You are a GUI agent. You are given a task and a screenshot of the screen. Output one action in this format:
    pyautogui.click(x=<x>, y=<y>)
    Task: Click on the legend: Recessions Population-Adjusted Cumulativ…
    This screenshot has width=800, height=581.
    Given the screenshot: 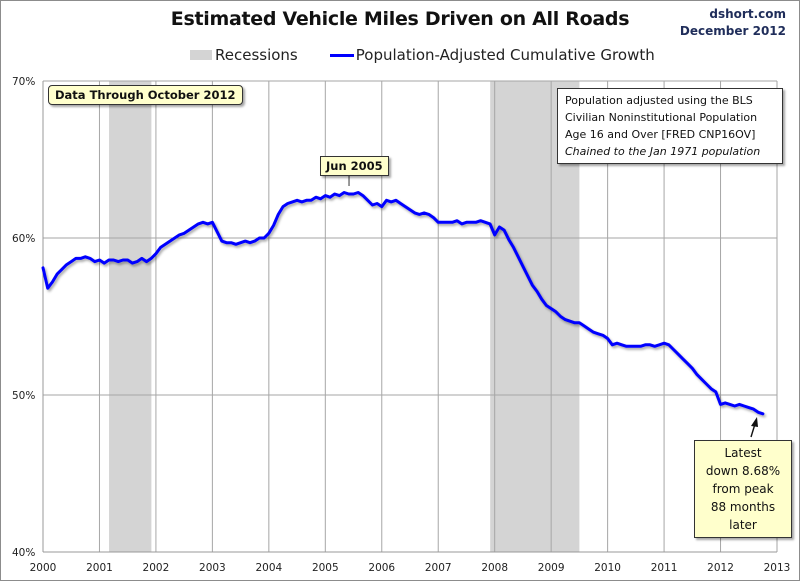 What is the action you would take?
    pyautogui.click(x=422, y=55)
    